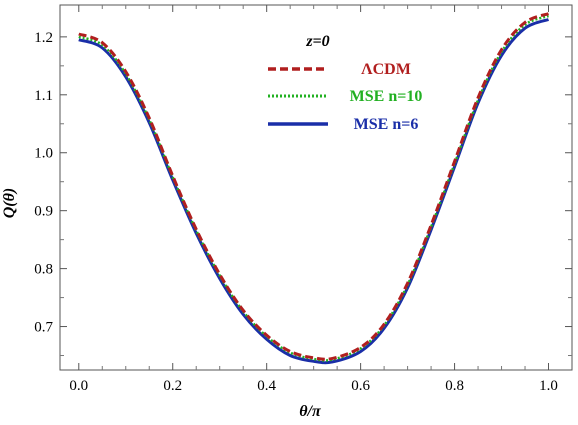  I want to click on y-tick-label: 1.0, so click(43, 154).